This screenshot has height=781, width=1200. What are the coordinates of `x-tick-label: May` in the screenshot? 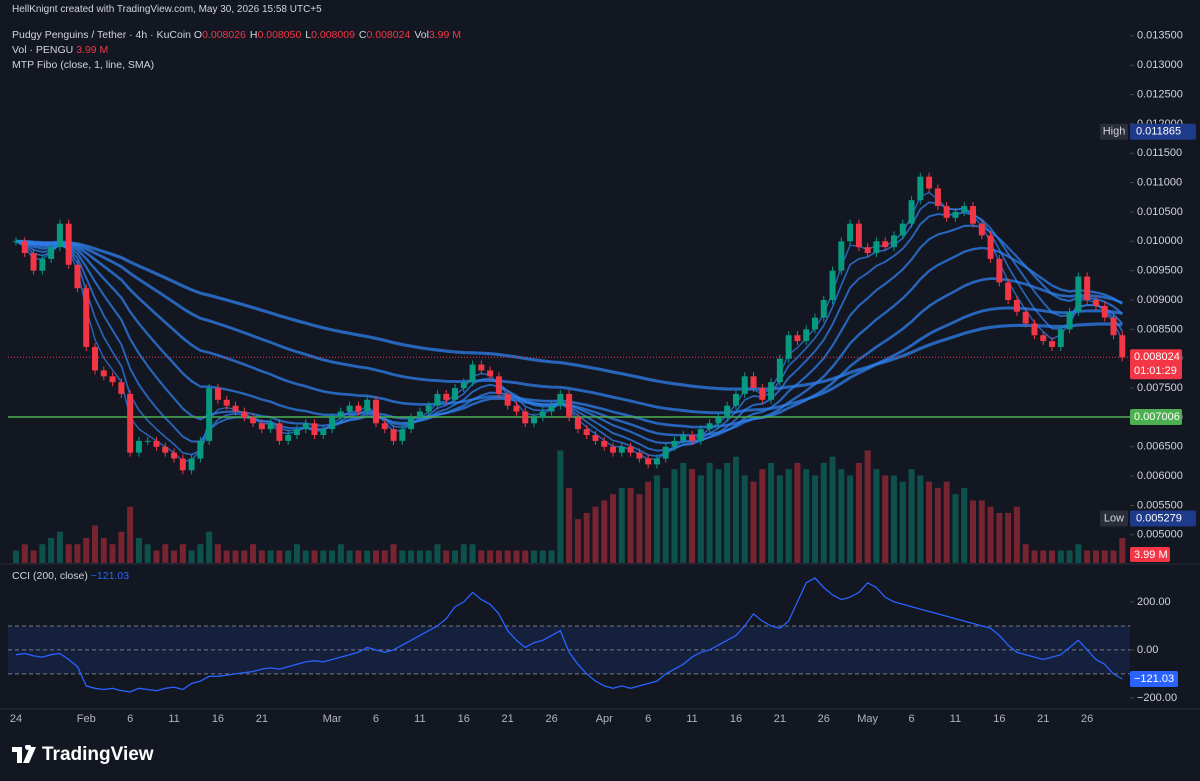 It's located at (867, 719).